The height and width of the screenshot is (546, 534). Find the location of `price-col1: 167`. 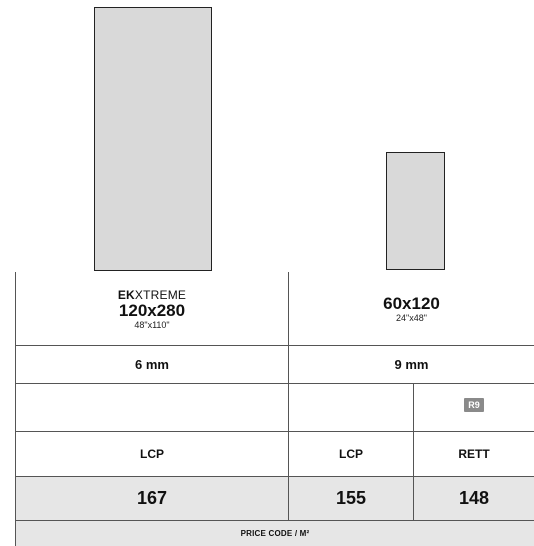

price-col1: 167 is located at coordinates (152, 498).